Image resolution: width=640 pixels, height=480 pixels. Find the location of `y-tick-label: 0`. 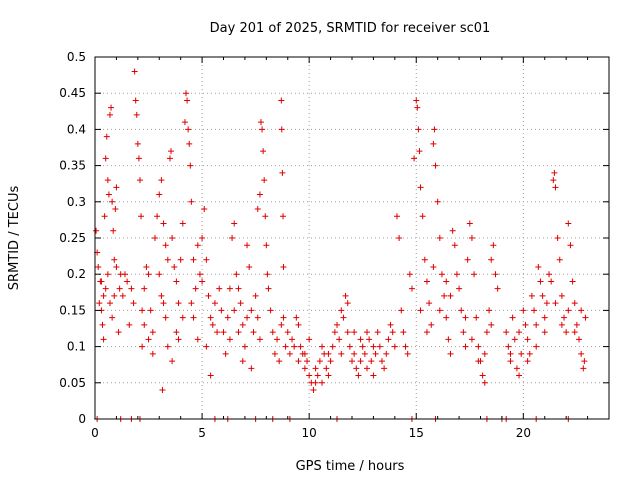

y-tick-label: 0 is located at coordinates (82, 419).